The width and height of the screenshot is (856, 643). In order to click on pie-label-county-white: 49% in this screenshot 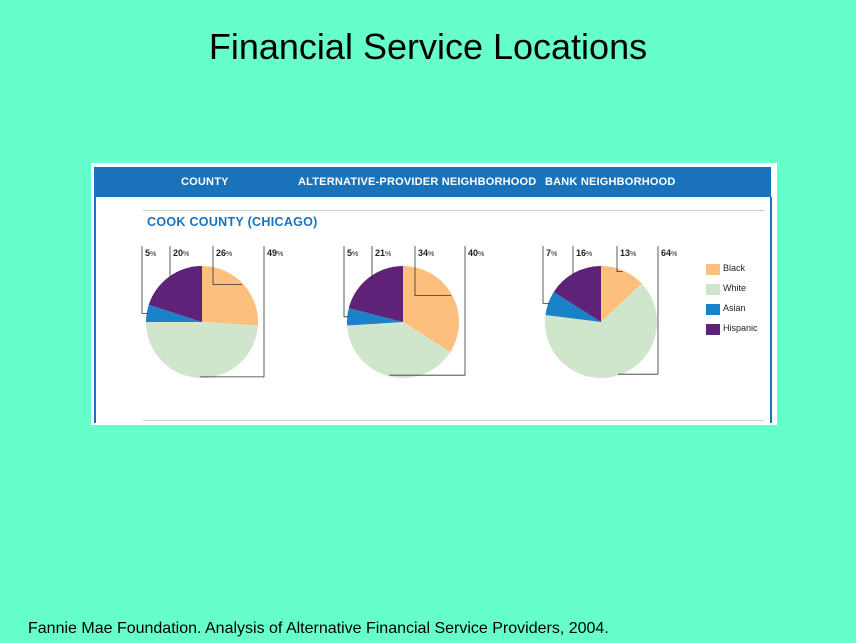, I will do `click(241, 312)`.